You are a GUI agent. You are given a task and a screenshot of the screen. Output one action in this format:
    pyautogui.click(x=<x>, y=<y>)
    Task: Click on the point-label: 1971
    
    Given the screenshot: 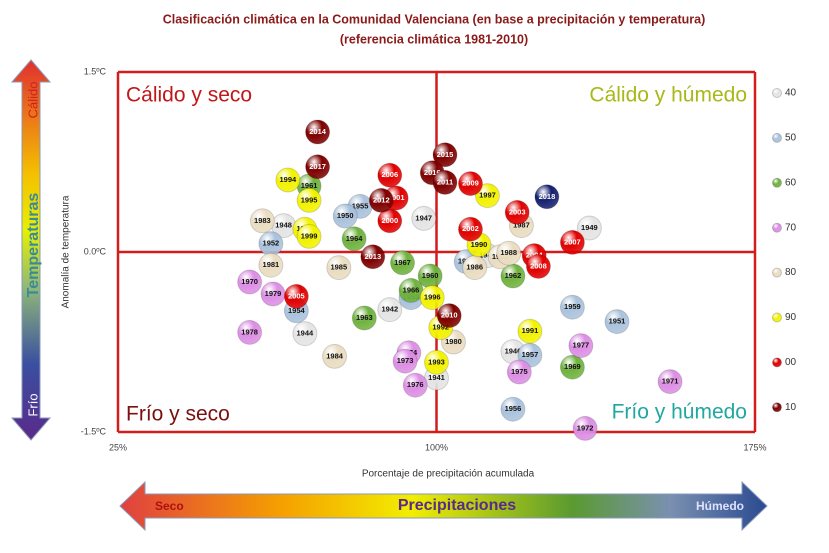 What is the action you would take?
    pyautogui.click(x=670, y=381)
    